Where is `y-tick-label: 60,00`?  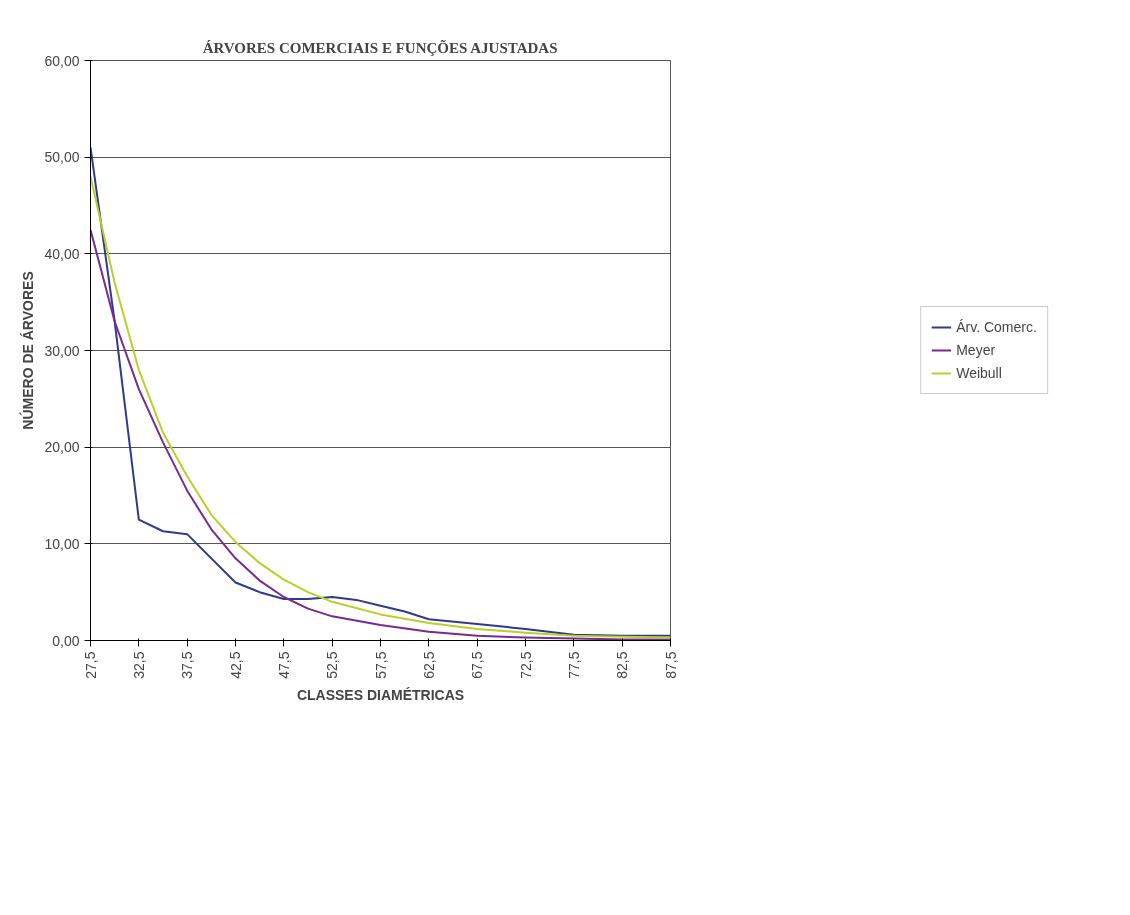
y-tick-label: 60,00 is located at coordinates (62, 60).